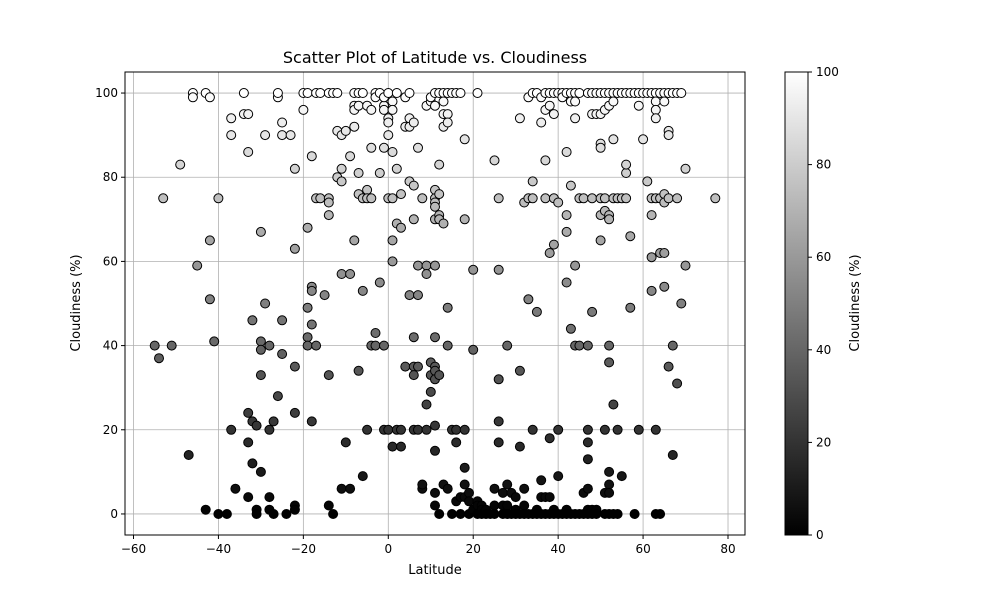 The image size is (1000, 600). I want to click on colorbar-tick-label: 20, so click(823, 442).